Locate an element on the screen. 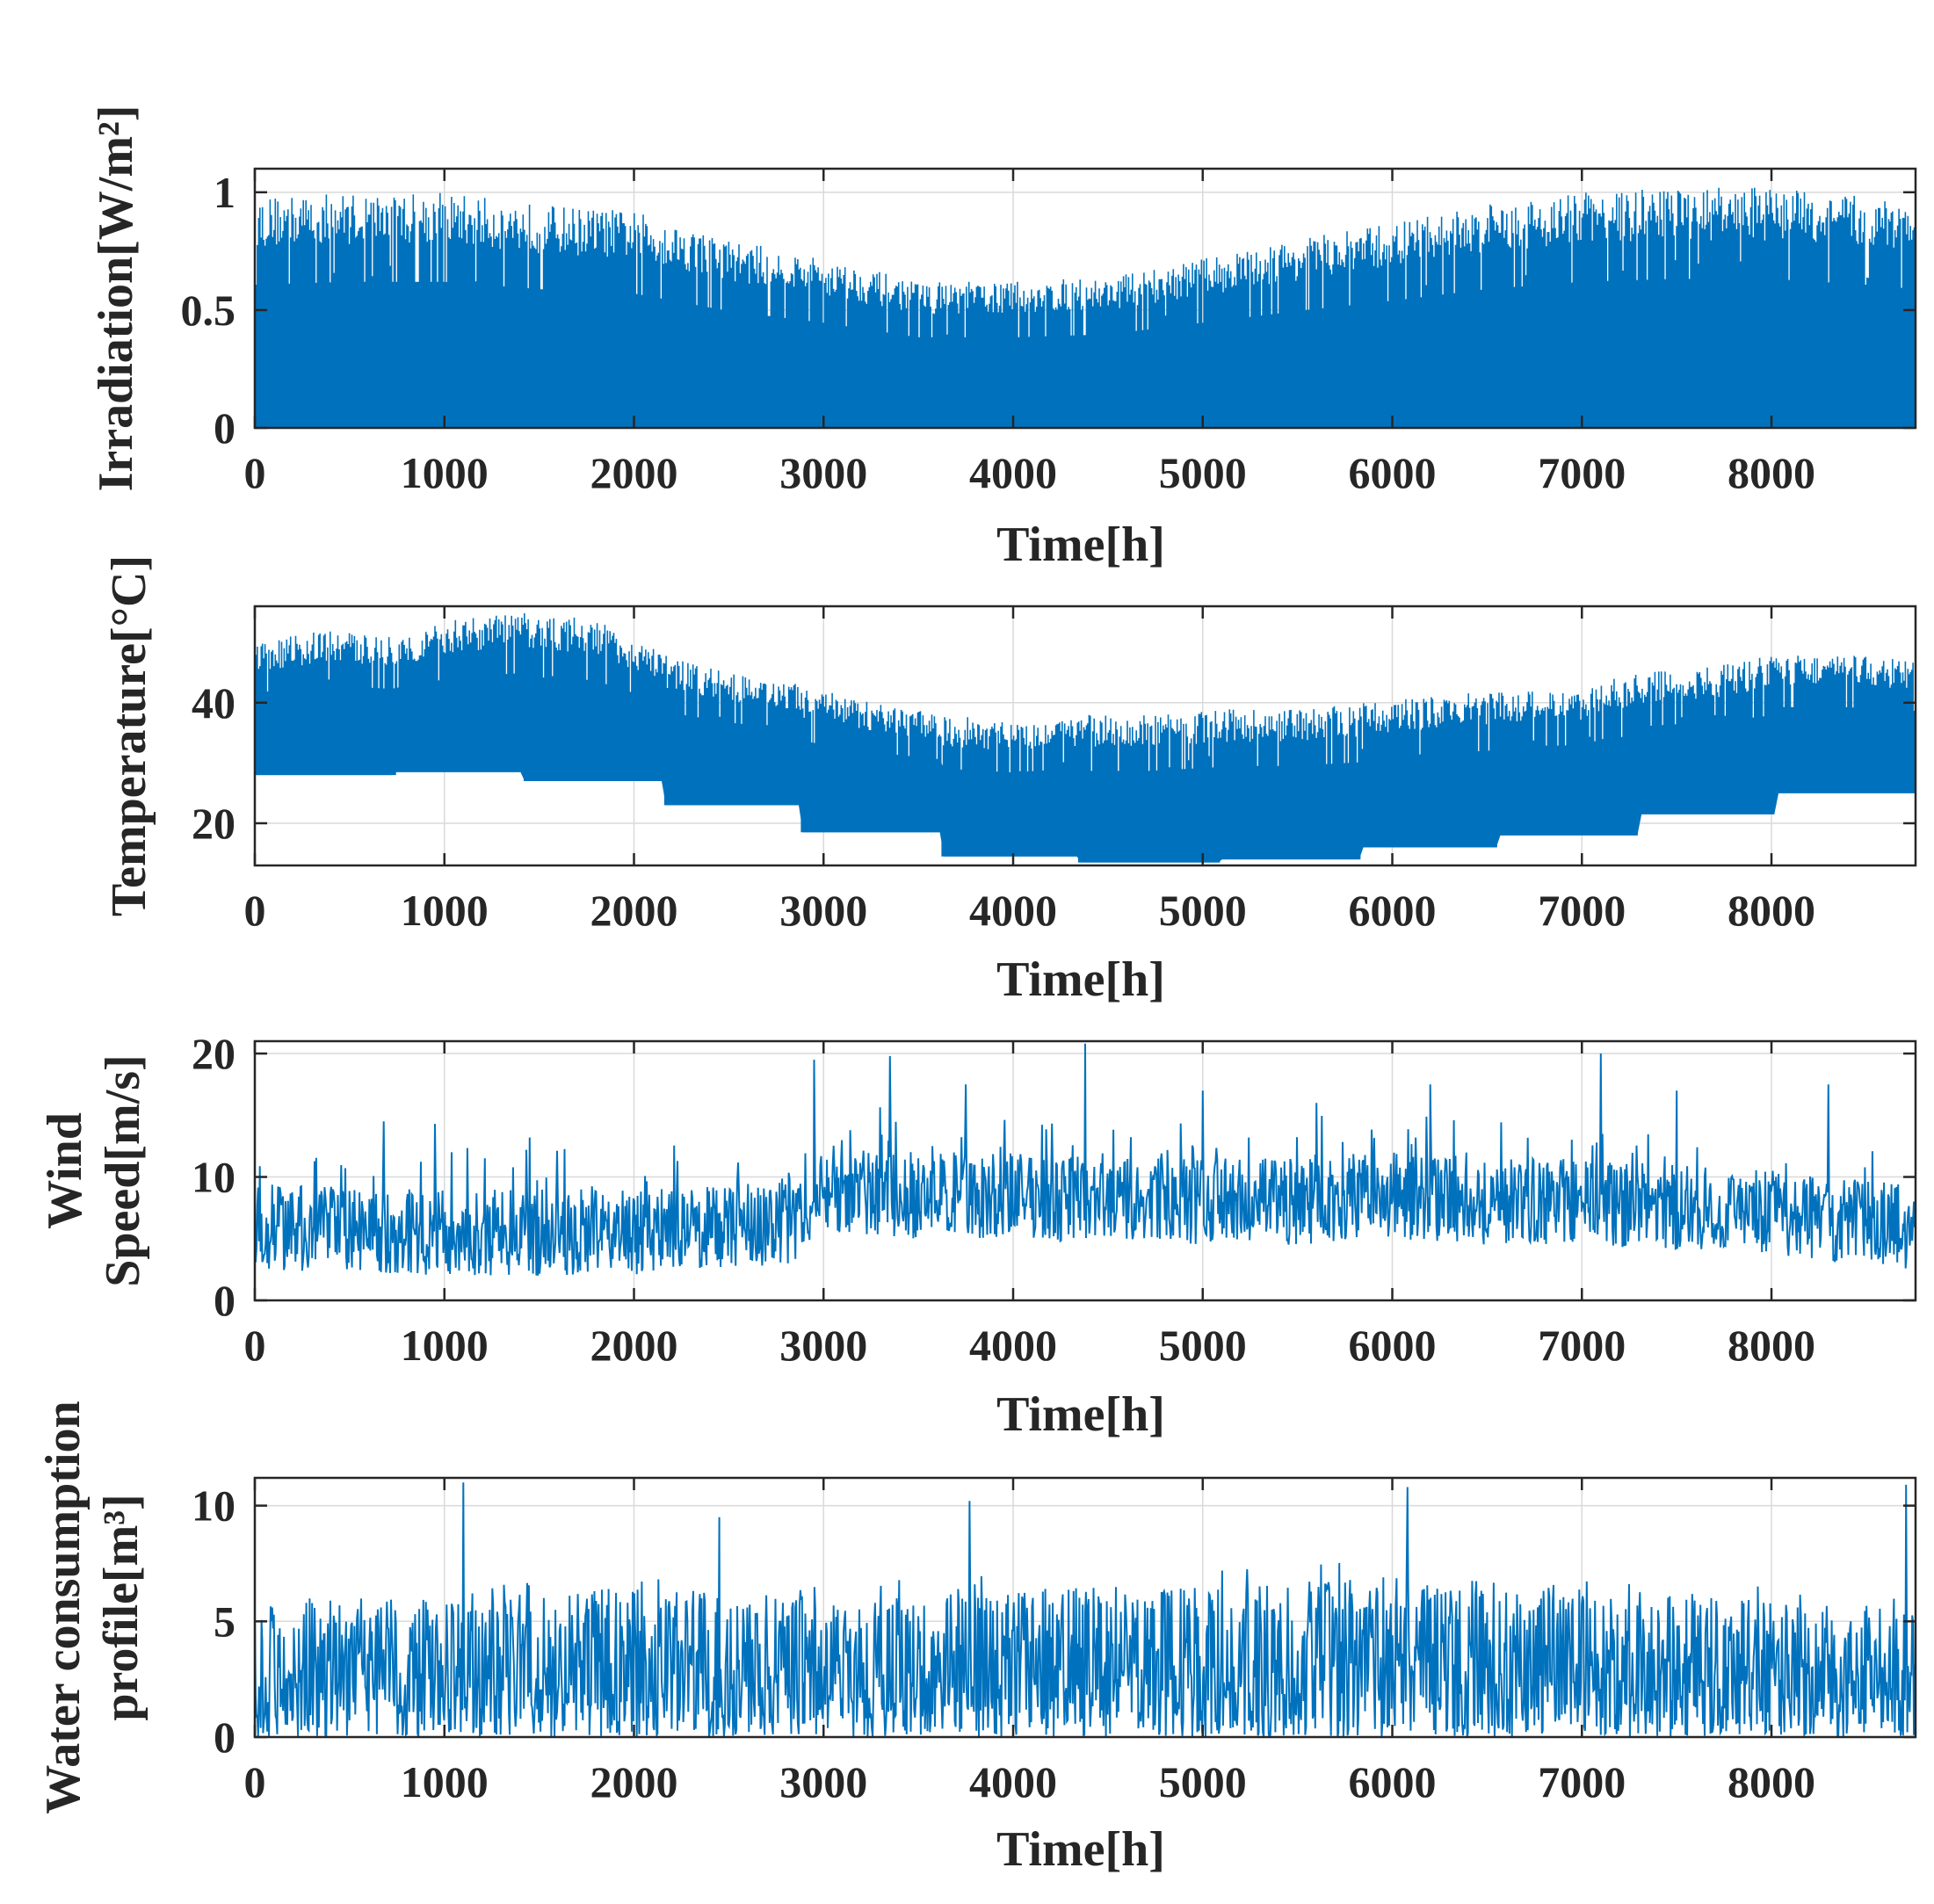 The image size is (1934, 1904). irradiation-axes-box is located at coordinates (1085, 298).